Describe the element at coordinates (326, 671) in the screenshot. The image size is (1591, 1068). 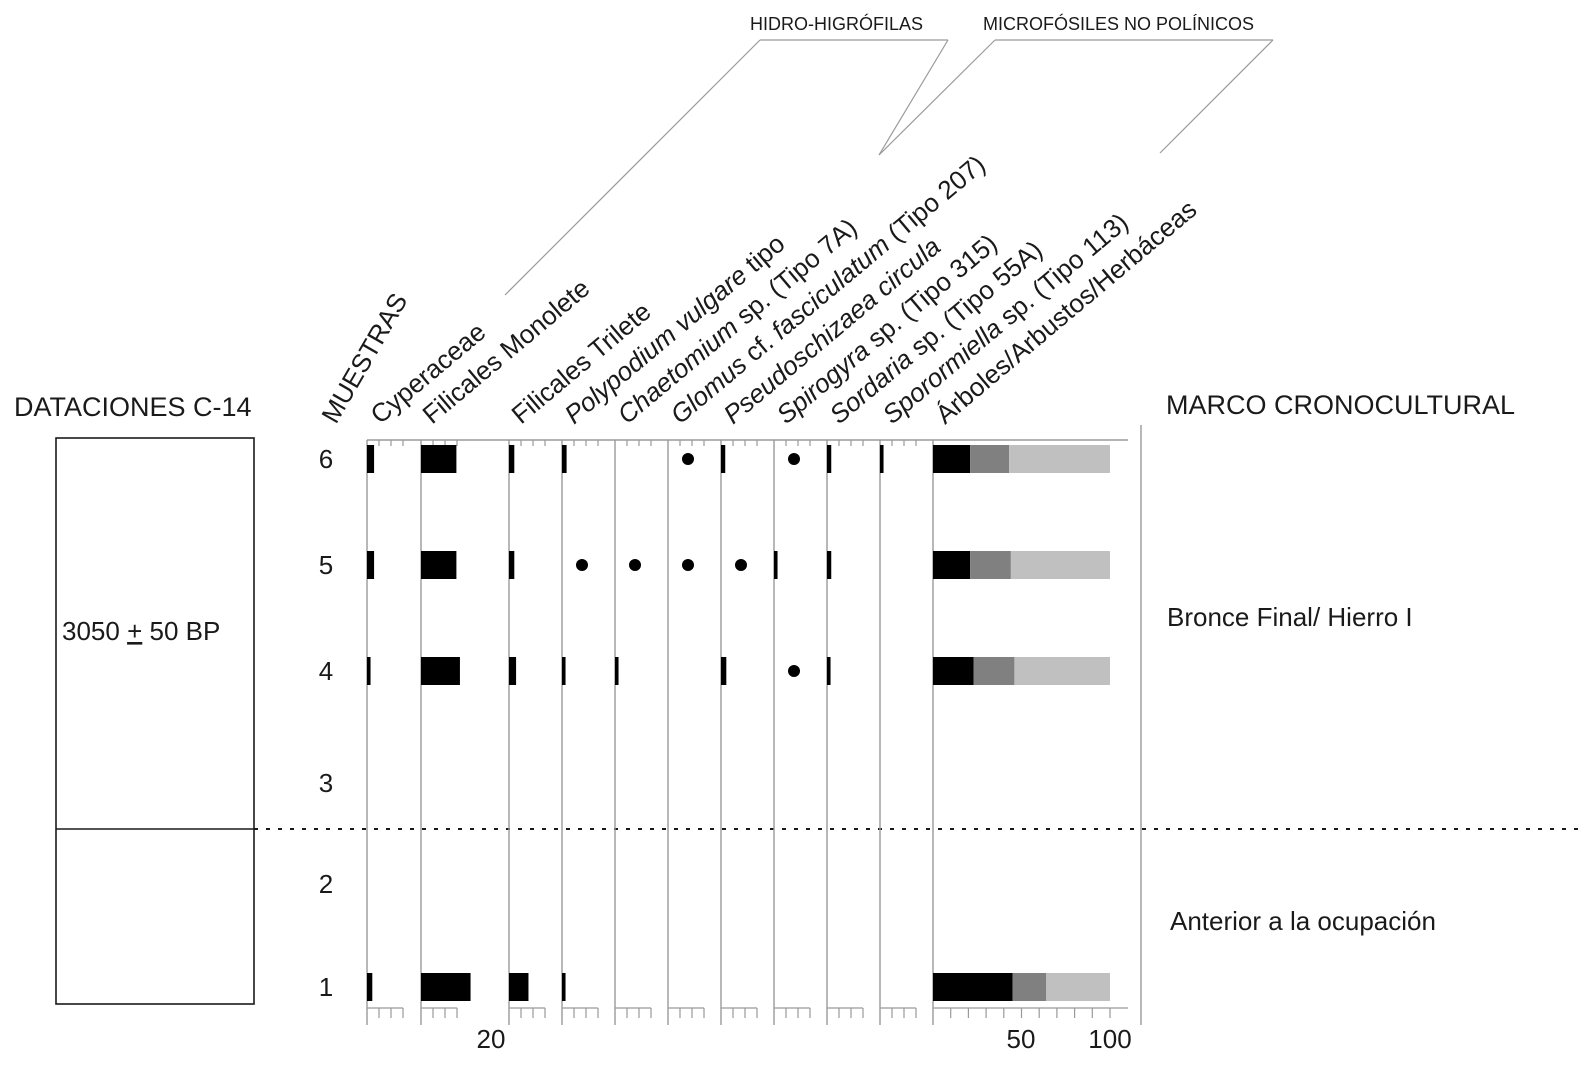
I see `sample-number-4: 4` at that location.